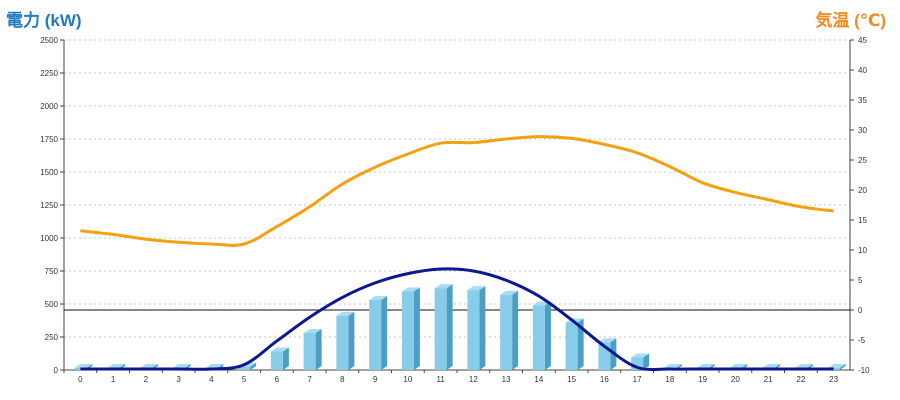 This screenshot has height=400, width=900. I want to click on right-tick-label: 45, so click(862, 40).